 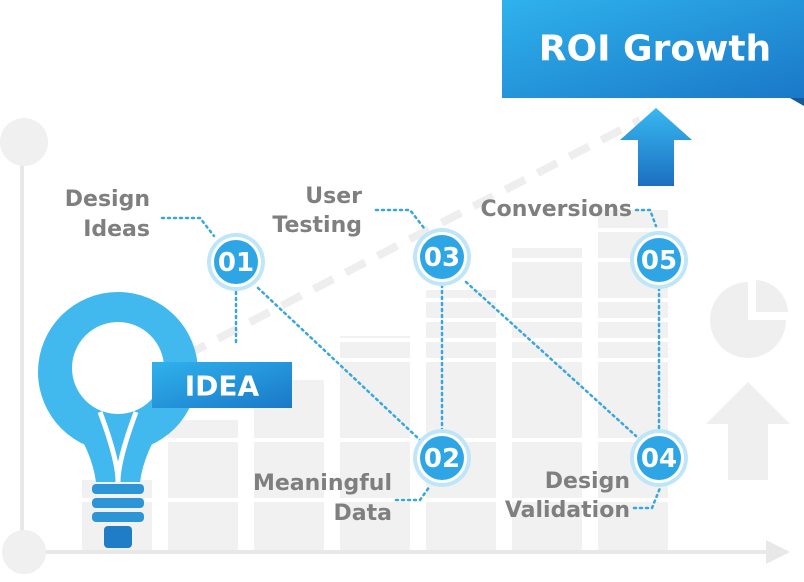 I want to click on up-arrow, so click(x=656, y=147).